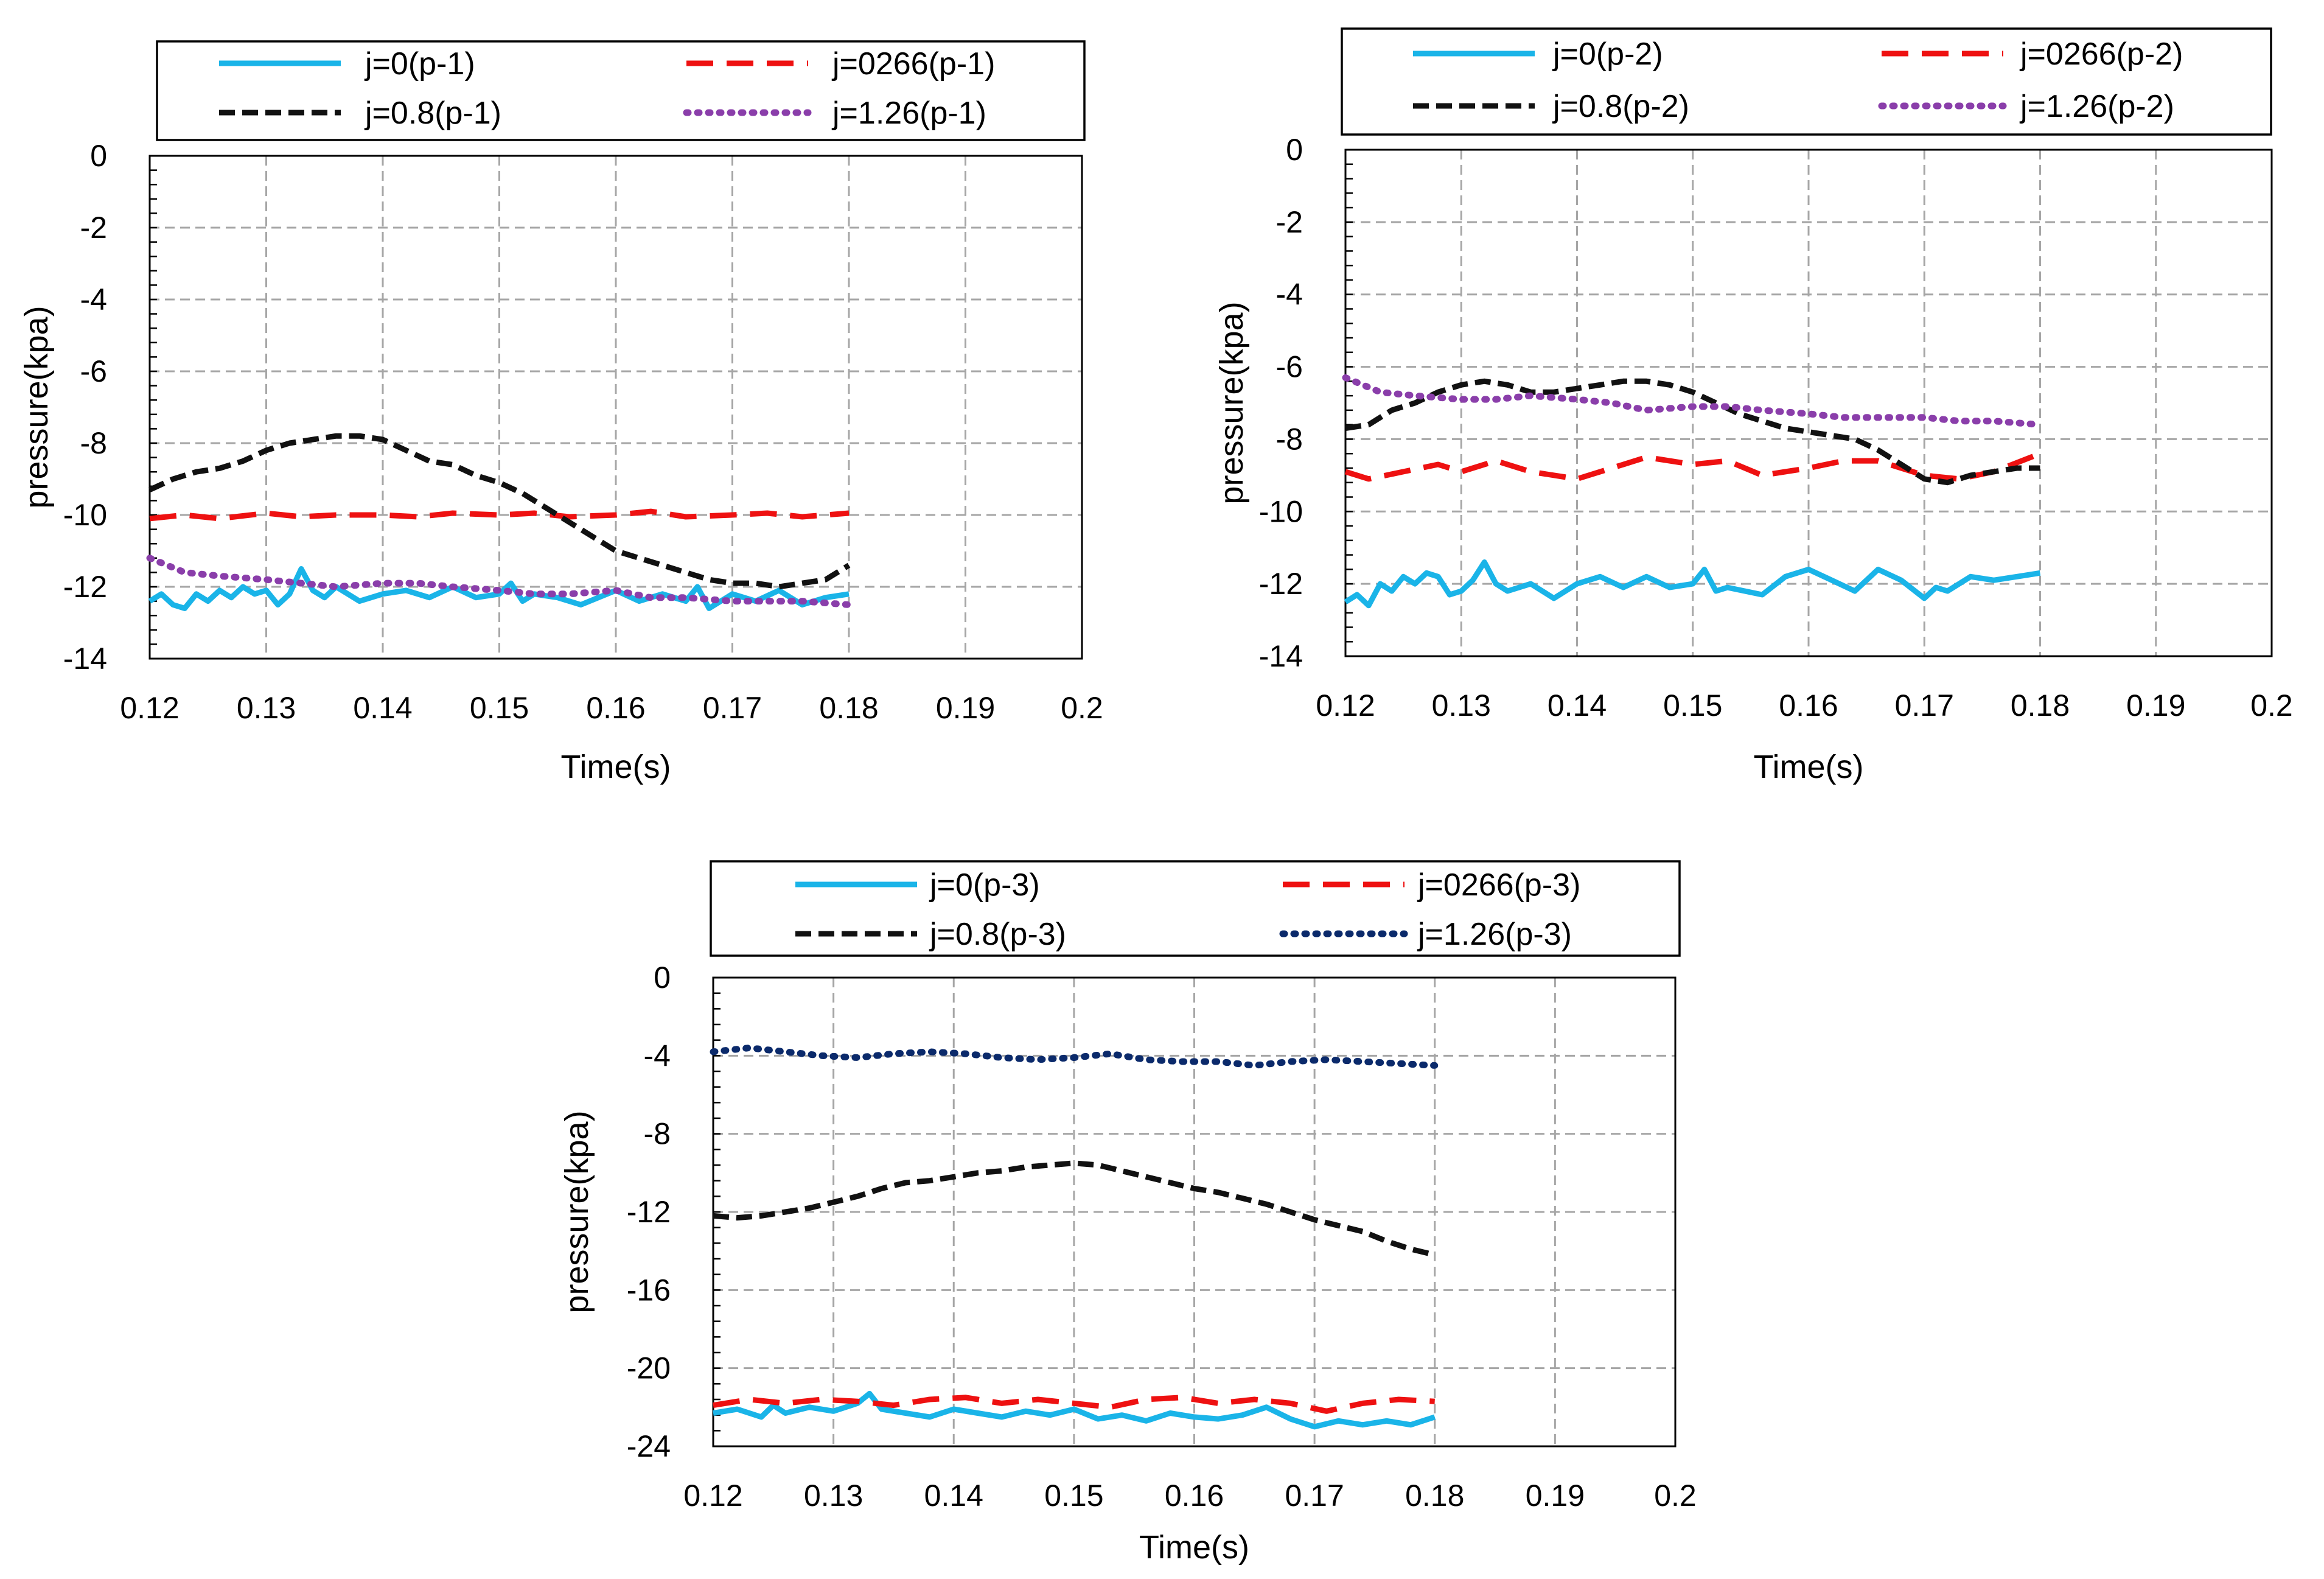  What do you see at coordinates (908, 113) in the screenshot?
I see `legend-label-4: j=1.26(p-1)` at bounding box center [908, 113].